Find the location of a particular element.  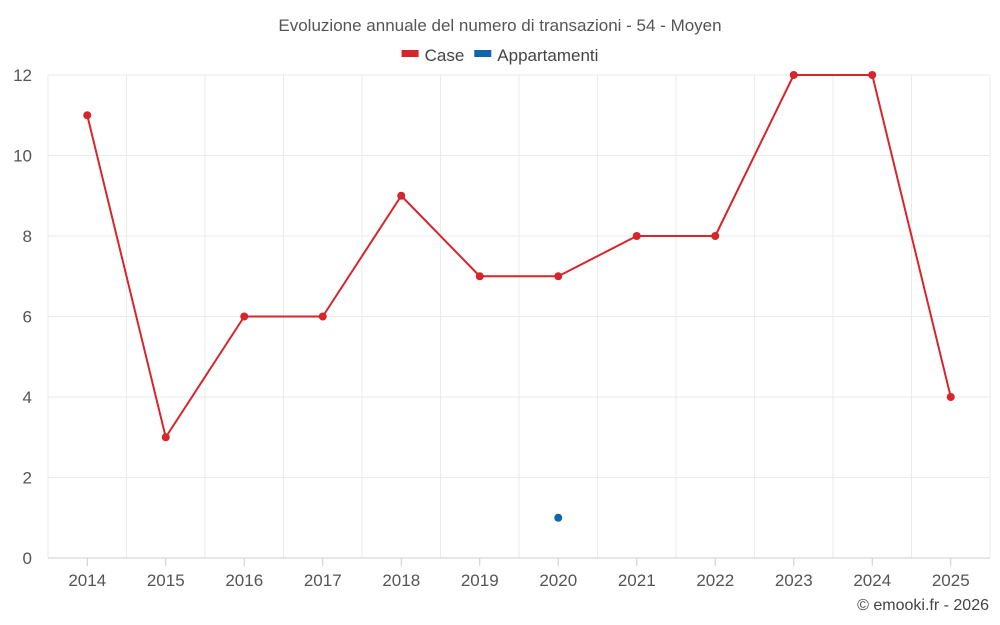

x-tick-label: 2022 is located at coordinates (715, 580).